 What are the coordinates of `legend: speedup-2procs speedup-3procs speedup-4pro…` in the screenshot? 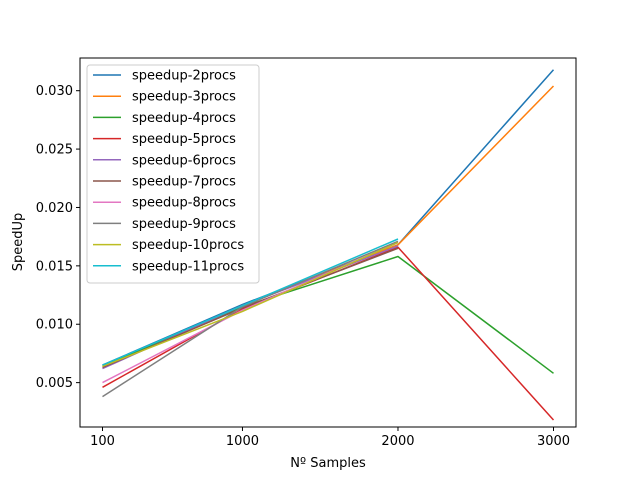 It's located at (173, 174).